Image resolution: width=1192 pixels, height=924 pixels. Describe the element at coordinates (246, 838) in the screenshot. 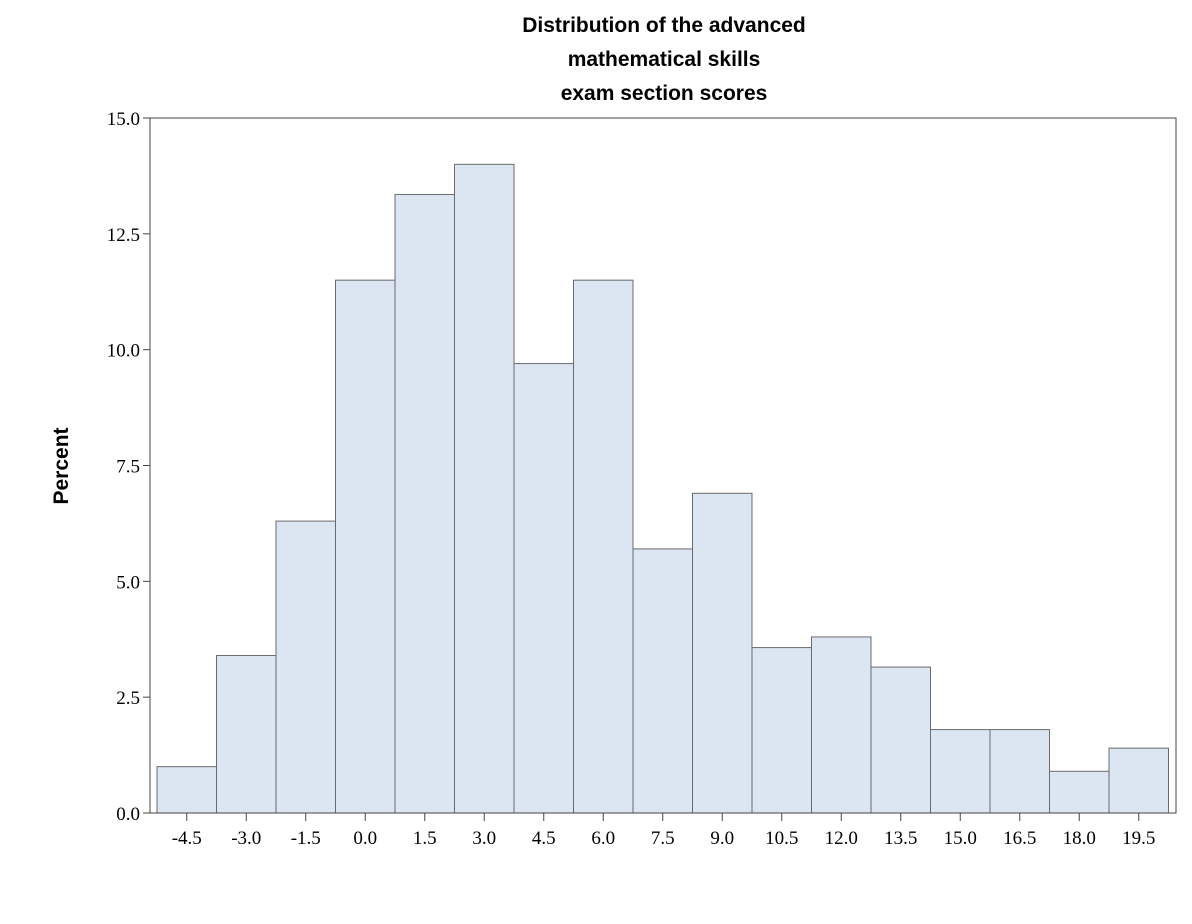

I see `x-tick-label: -3.0` at that location.